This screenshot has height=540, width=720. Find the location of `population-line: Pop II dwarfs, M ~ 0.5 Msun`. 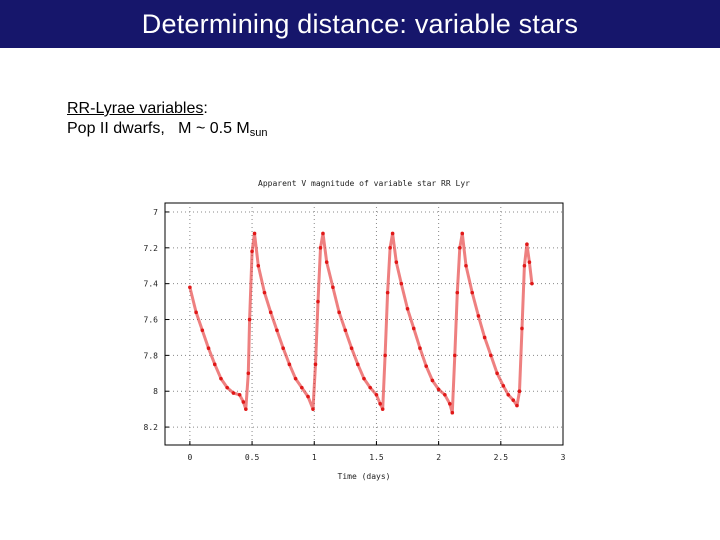

population-line: Pop II dwarfs, M ~ 0.5 Msun is located at coordinates (167, 129).